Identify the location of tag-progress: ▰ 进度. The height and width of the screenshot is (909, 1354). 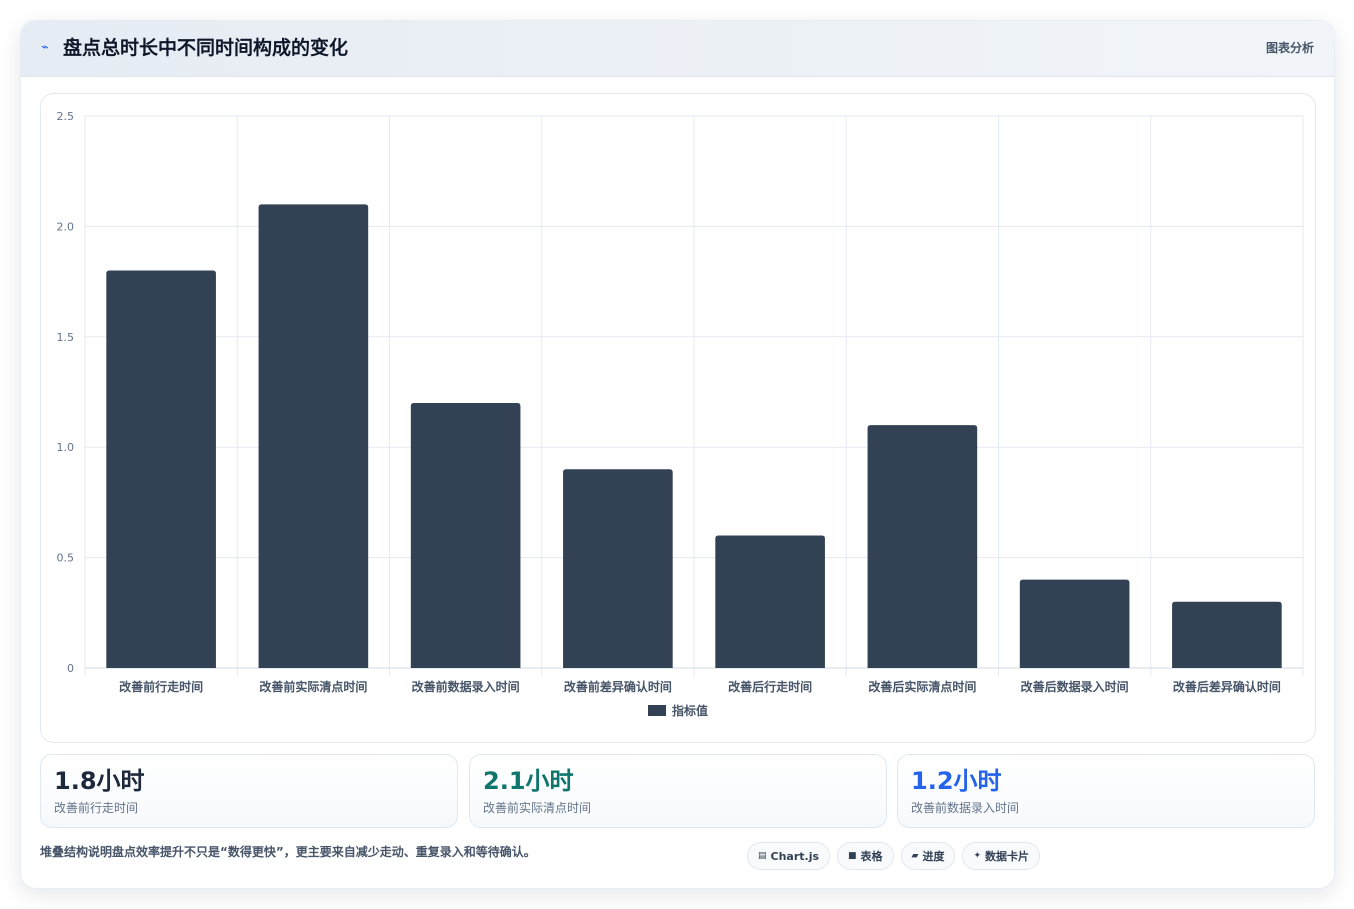
(928, 856).